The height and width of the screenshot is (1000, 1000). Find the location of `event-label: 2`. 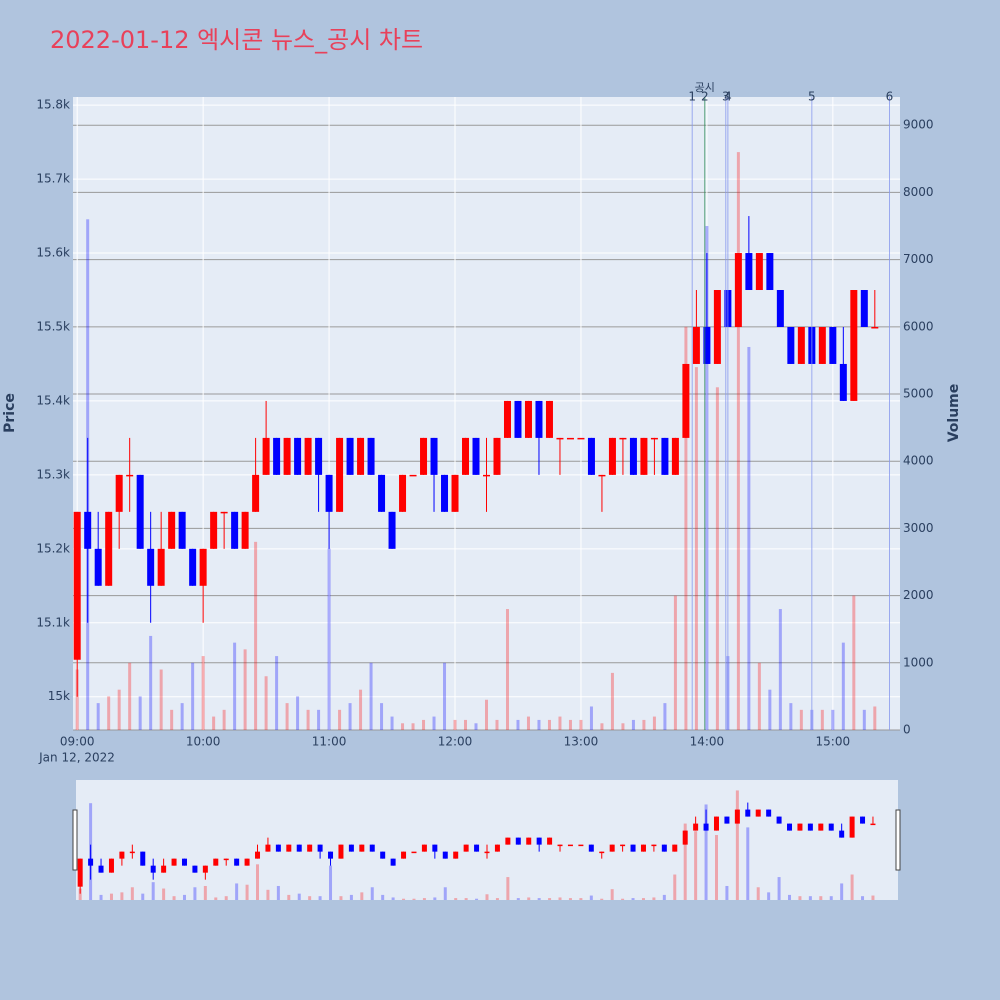

event-label: 2 is located at coordinates (705, 97).